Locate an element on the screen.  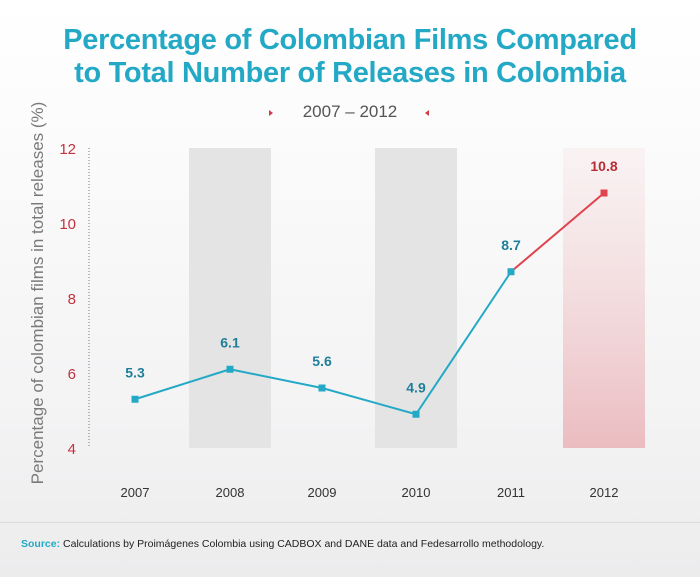
x-tick-label: 2008 is located at coordinates (230, 492).